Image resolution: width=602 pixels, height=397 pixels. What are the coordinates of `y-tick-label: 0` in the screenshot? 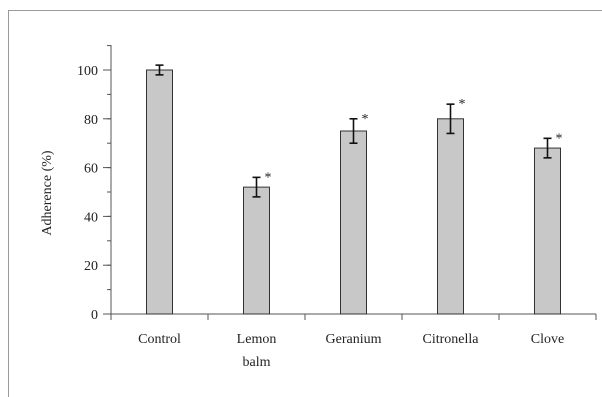 It's located at (94, 315).